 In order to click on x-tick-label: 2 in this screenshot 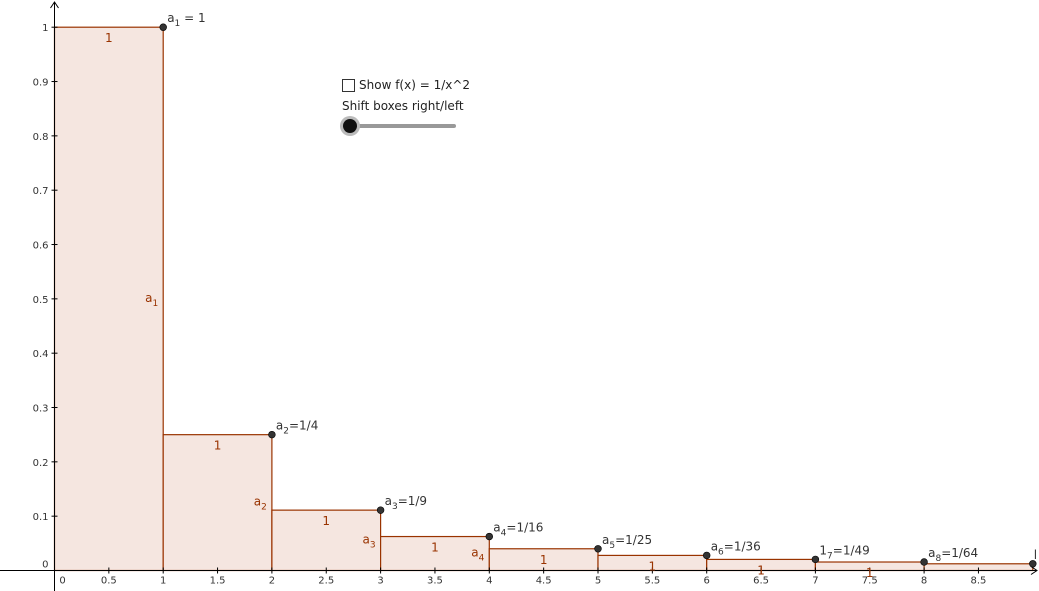, I will do `click(272, 581)`.